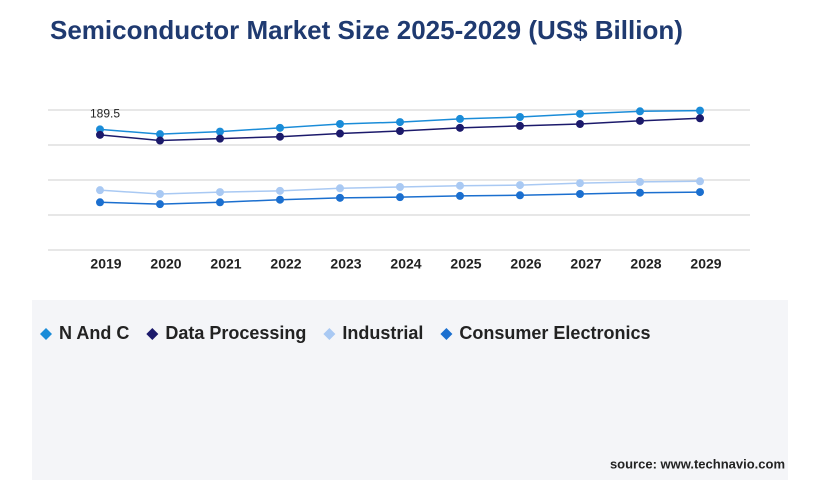 This screenshot has width=816, height=480. Describe the element at coordinates (165, 264) in the screenshot. I see `x-tick-label: 2020` at that location.